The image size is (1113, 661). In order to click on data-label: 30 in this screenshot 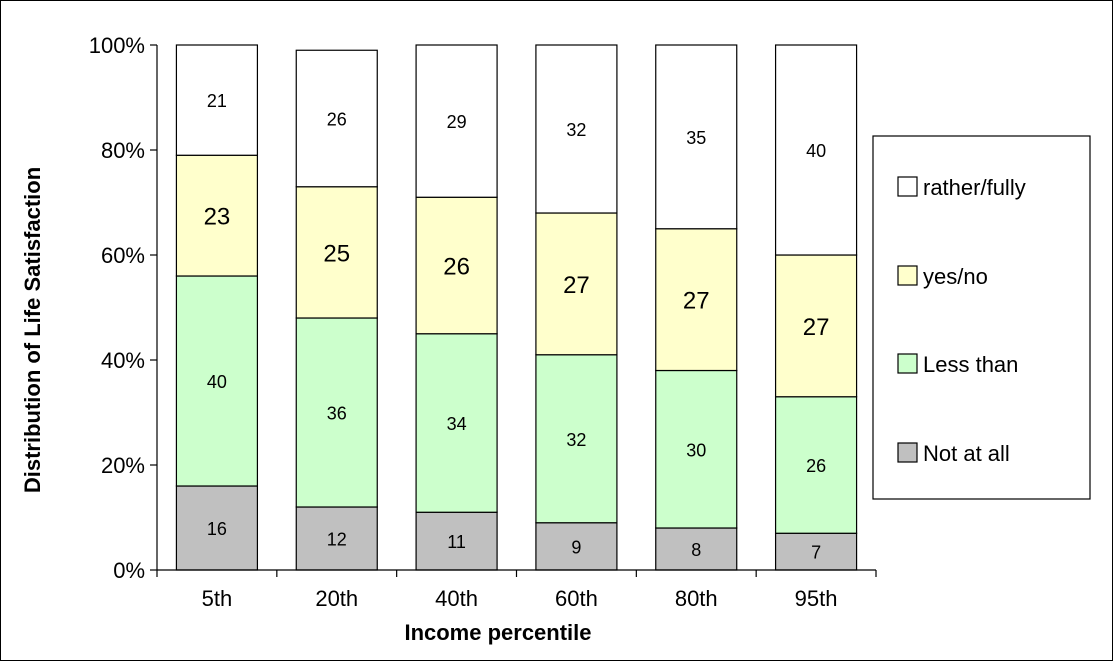, I will do `click(696, 450)`.